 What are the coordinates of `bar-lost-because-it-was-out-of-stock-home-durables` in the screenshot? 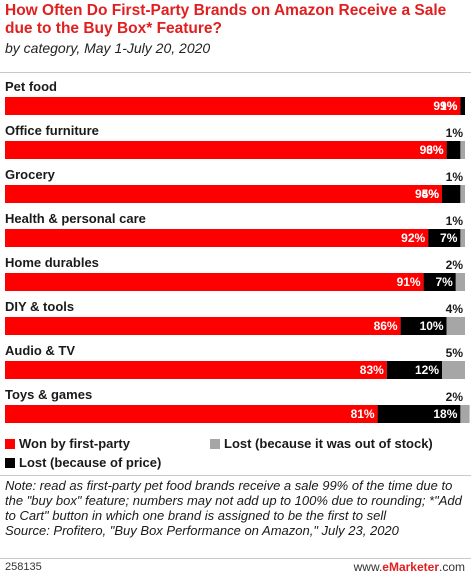 It's located at (460, 282).